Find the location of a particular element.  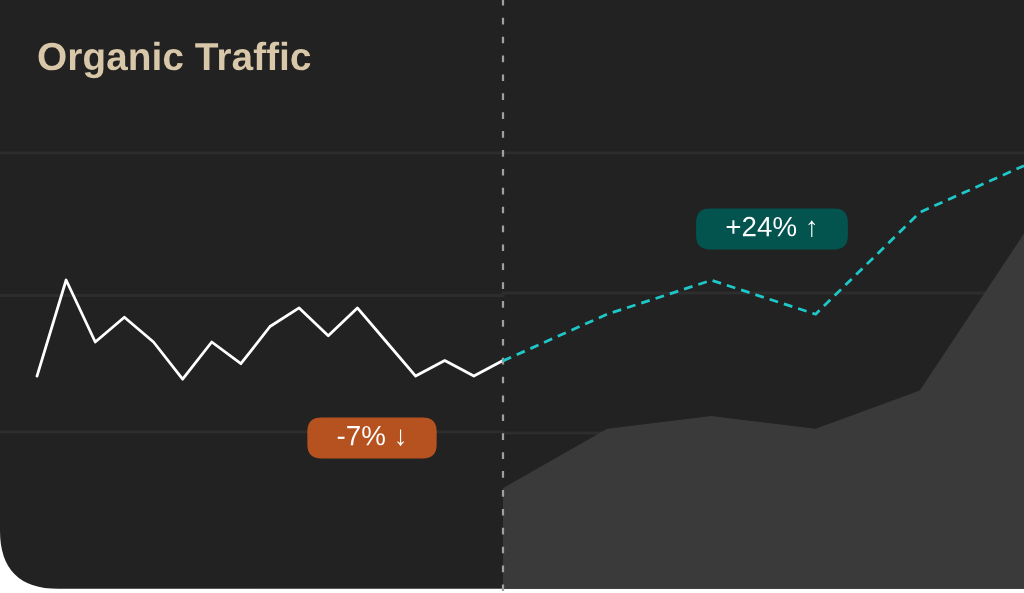

chart-title: Organic Traffic is located at coordinates (174, 60).